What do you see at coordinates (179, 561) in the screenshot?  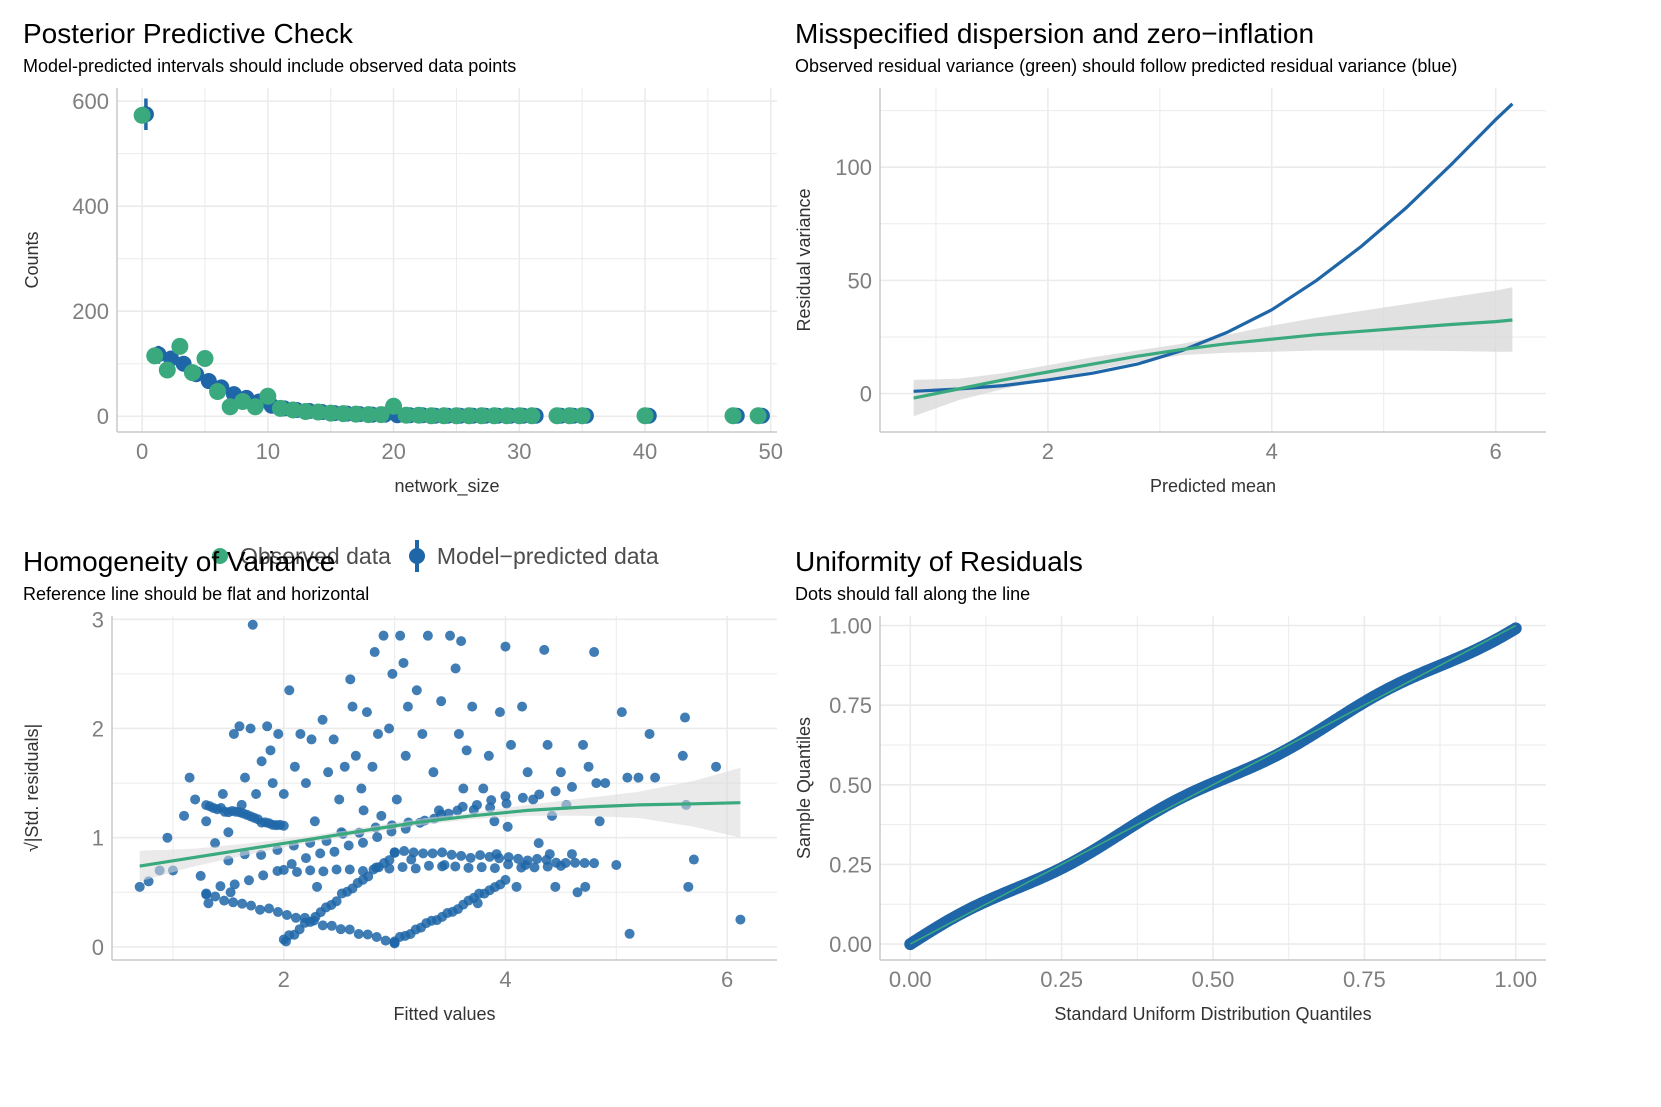 I see `homog-title: Homogeneity of Variance` at bounding box center [179, 561].